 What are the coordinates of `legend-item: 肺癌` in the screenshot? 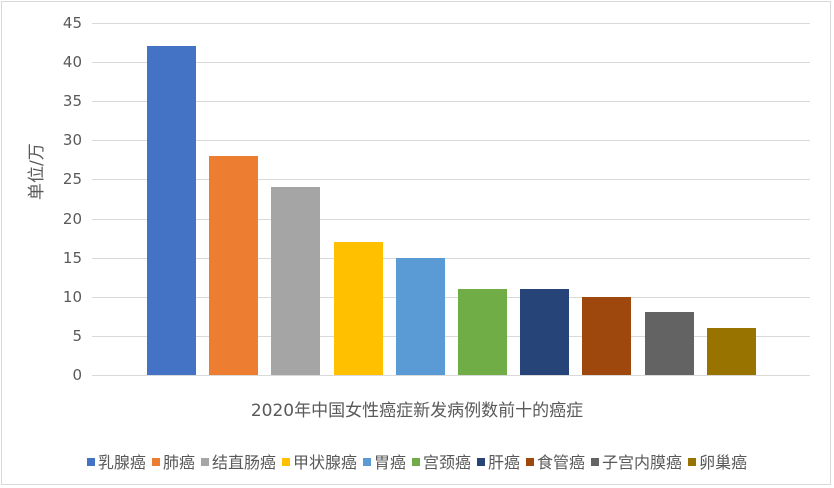 It's located at (173, 461).